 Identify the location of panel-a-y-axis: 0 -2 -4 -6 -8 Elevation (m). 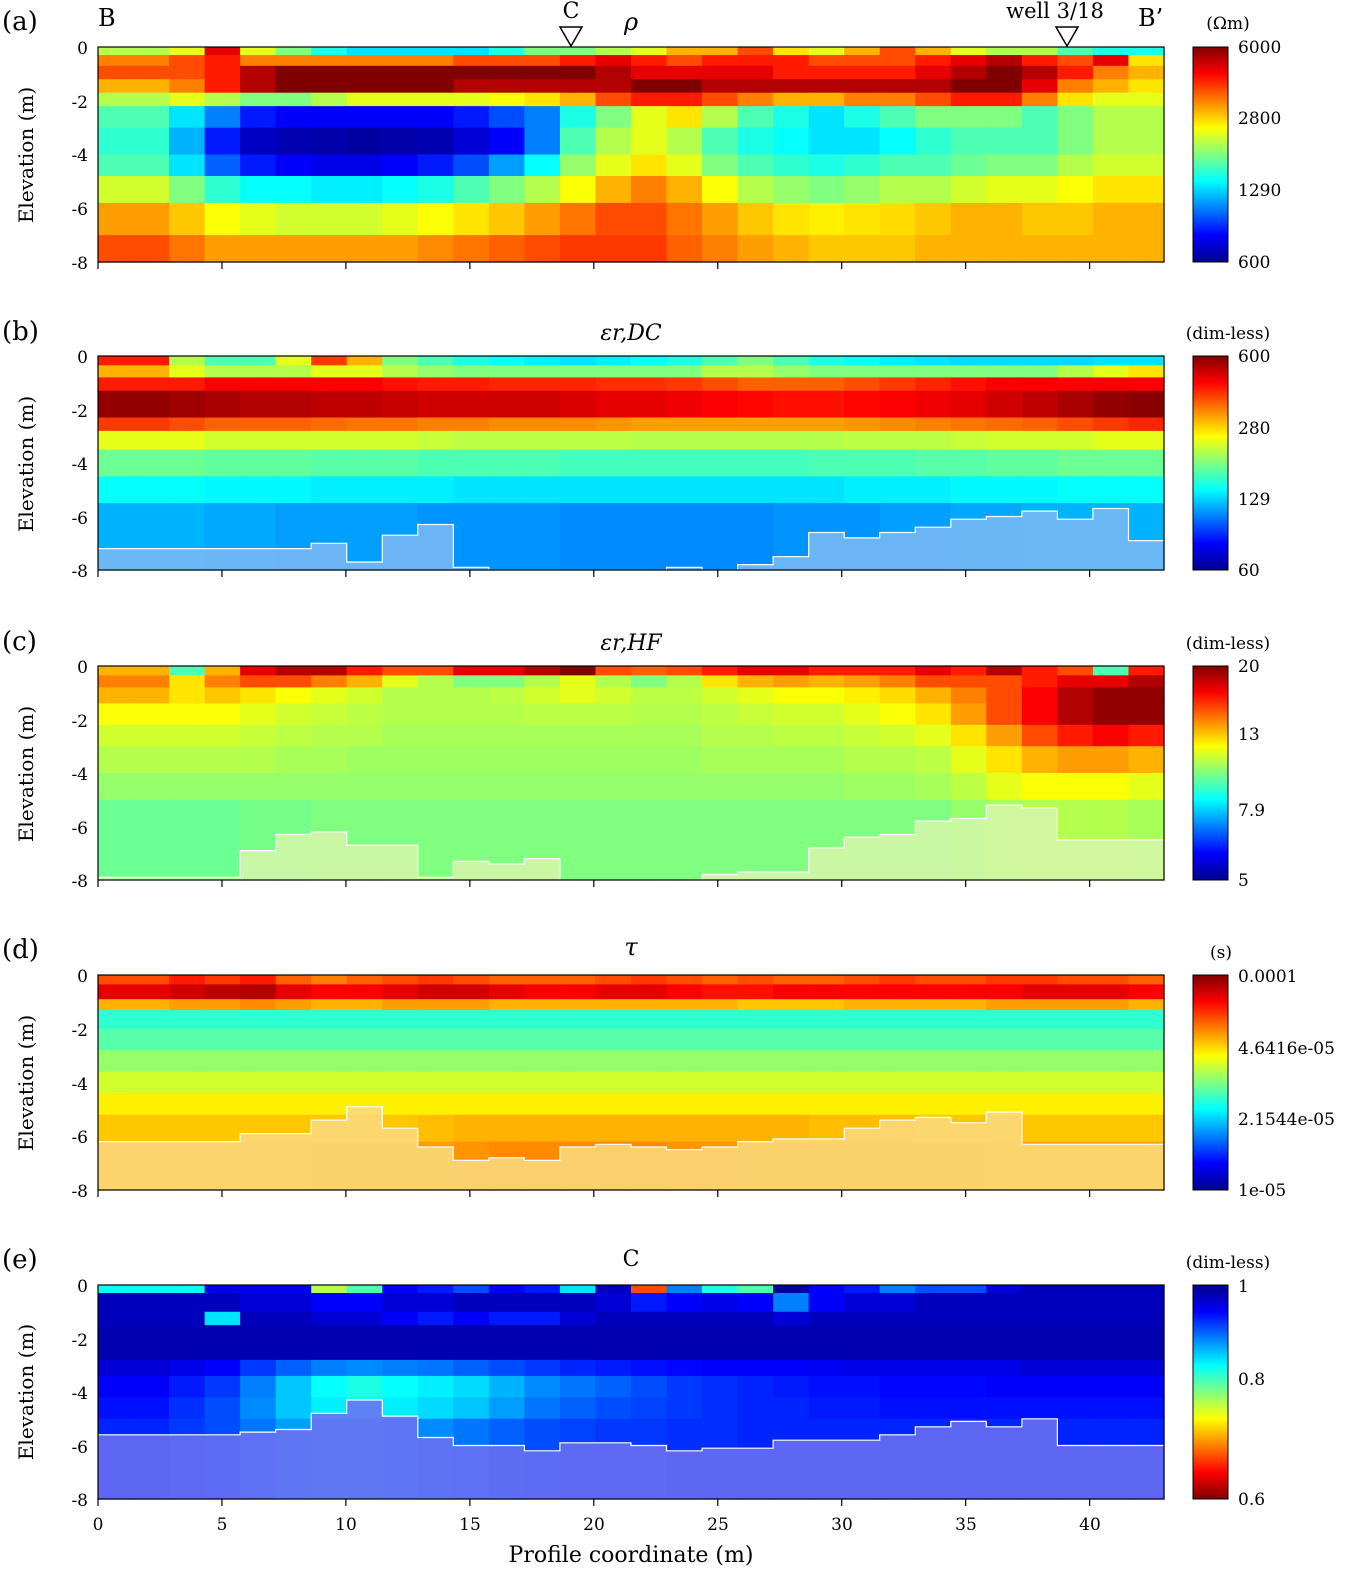
(51, 156).